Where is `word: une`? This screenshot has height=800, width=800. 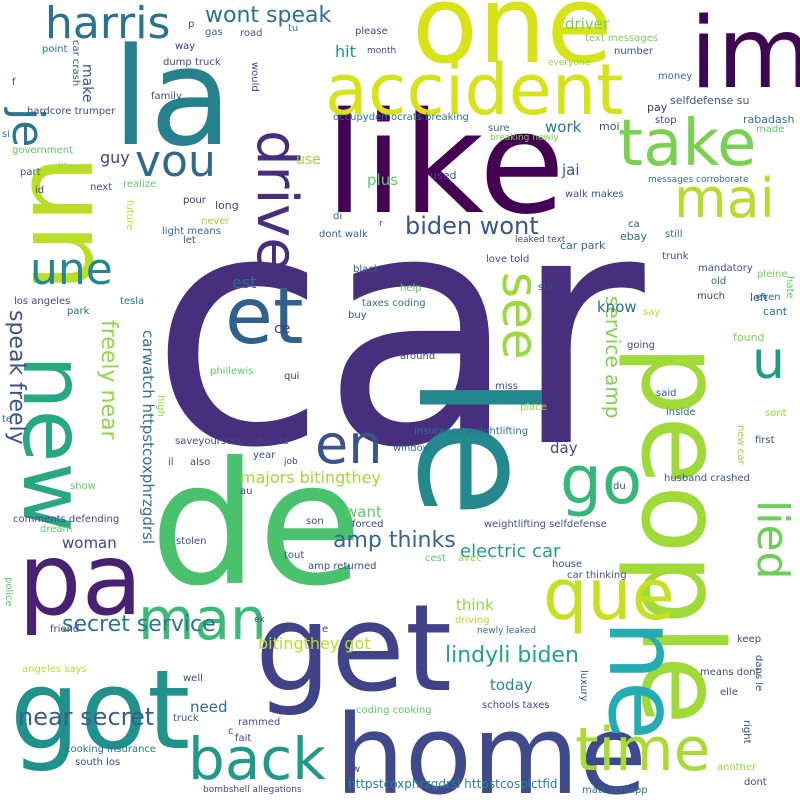 word: une is located at coordinates (71, 269).